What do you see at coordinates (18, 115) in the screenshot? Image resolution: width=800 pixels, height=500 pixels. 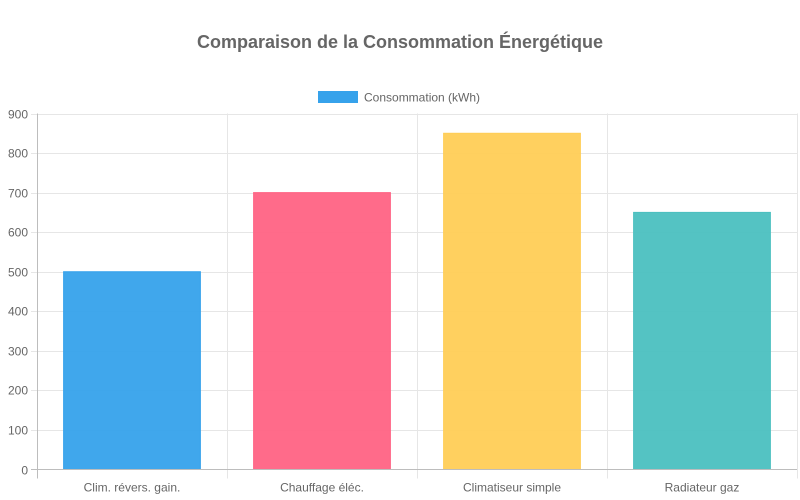 I see `y-tick-label: 900` at bounding box center [18, 115].